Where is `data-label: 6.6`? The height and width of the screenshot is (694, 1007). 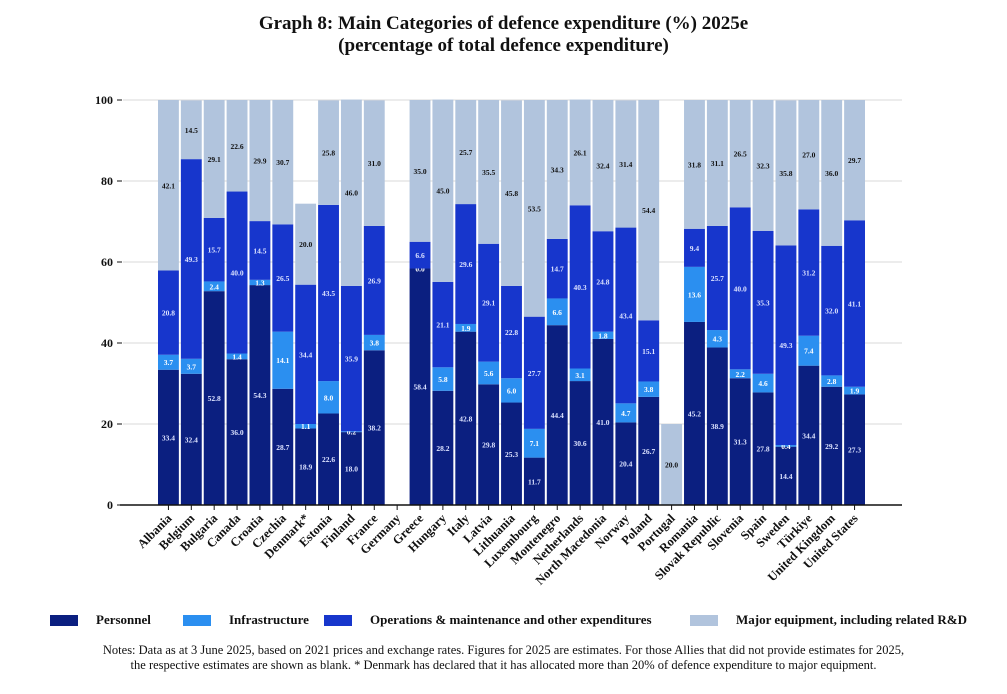
data-label: 6.6 is located at coordinates (558, 312).